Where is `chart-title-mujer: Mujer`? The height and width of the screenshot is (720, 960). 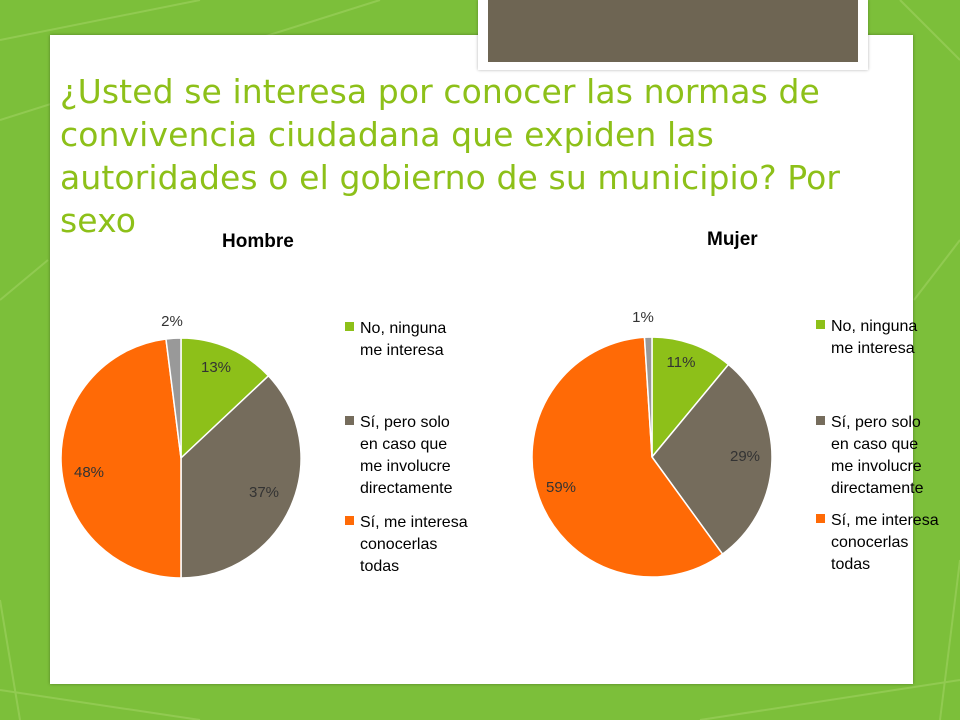
chart-title-mujer: Mujer is located at coordinates (732, 239).